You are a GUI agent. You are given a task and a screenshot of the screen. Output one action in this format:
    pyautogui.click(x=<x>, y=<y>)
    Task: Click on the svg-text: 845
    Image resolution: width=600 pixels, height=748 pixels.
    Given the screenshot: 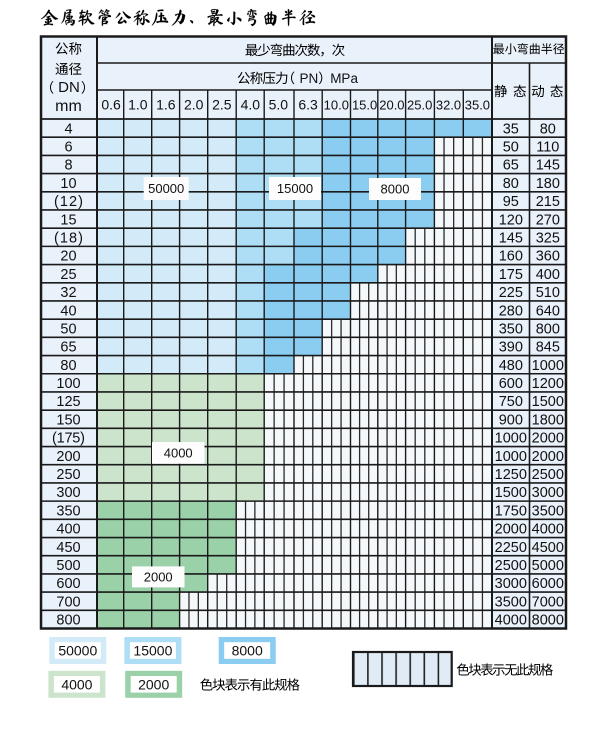 What is the action you would take?
    pyautogui.click(x=548, y=348)
    